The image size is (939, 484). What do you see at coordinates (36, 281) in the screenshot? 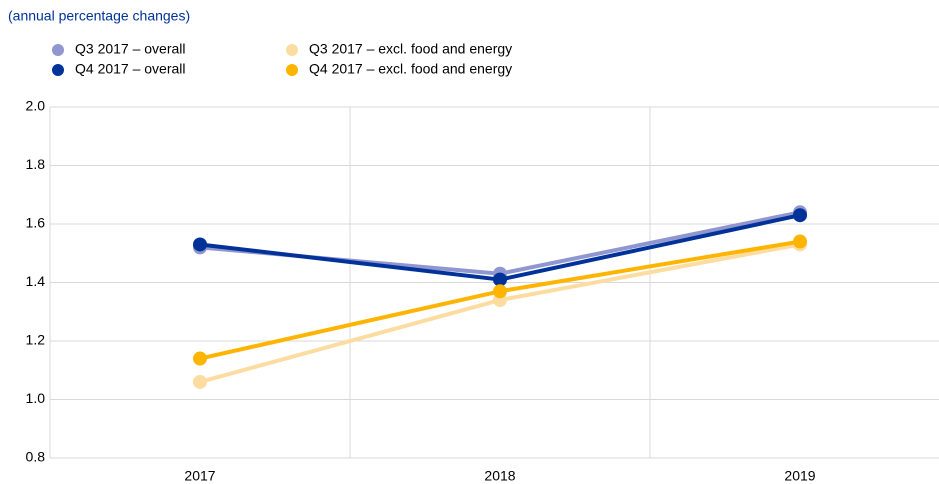
I see `y-tick-label: 1.4` at bounding box center [36, 281].